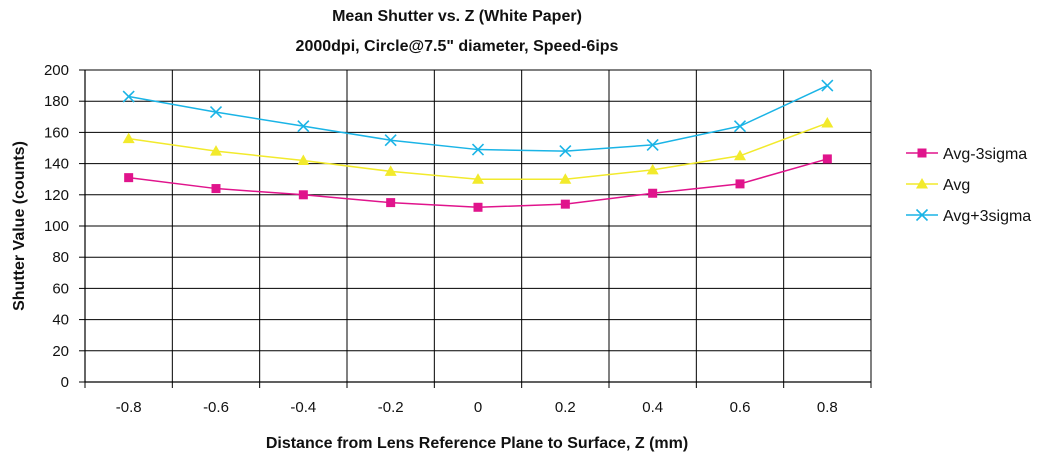 This screenshot has height=460, width=1050. What do you see at coordinates (987, 216) in the screenshot?
I see `legend-label: Avg+3sigma` at bounding box center [987, 216].